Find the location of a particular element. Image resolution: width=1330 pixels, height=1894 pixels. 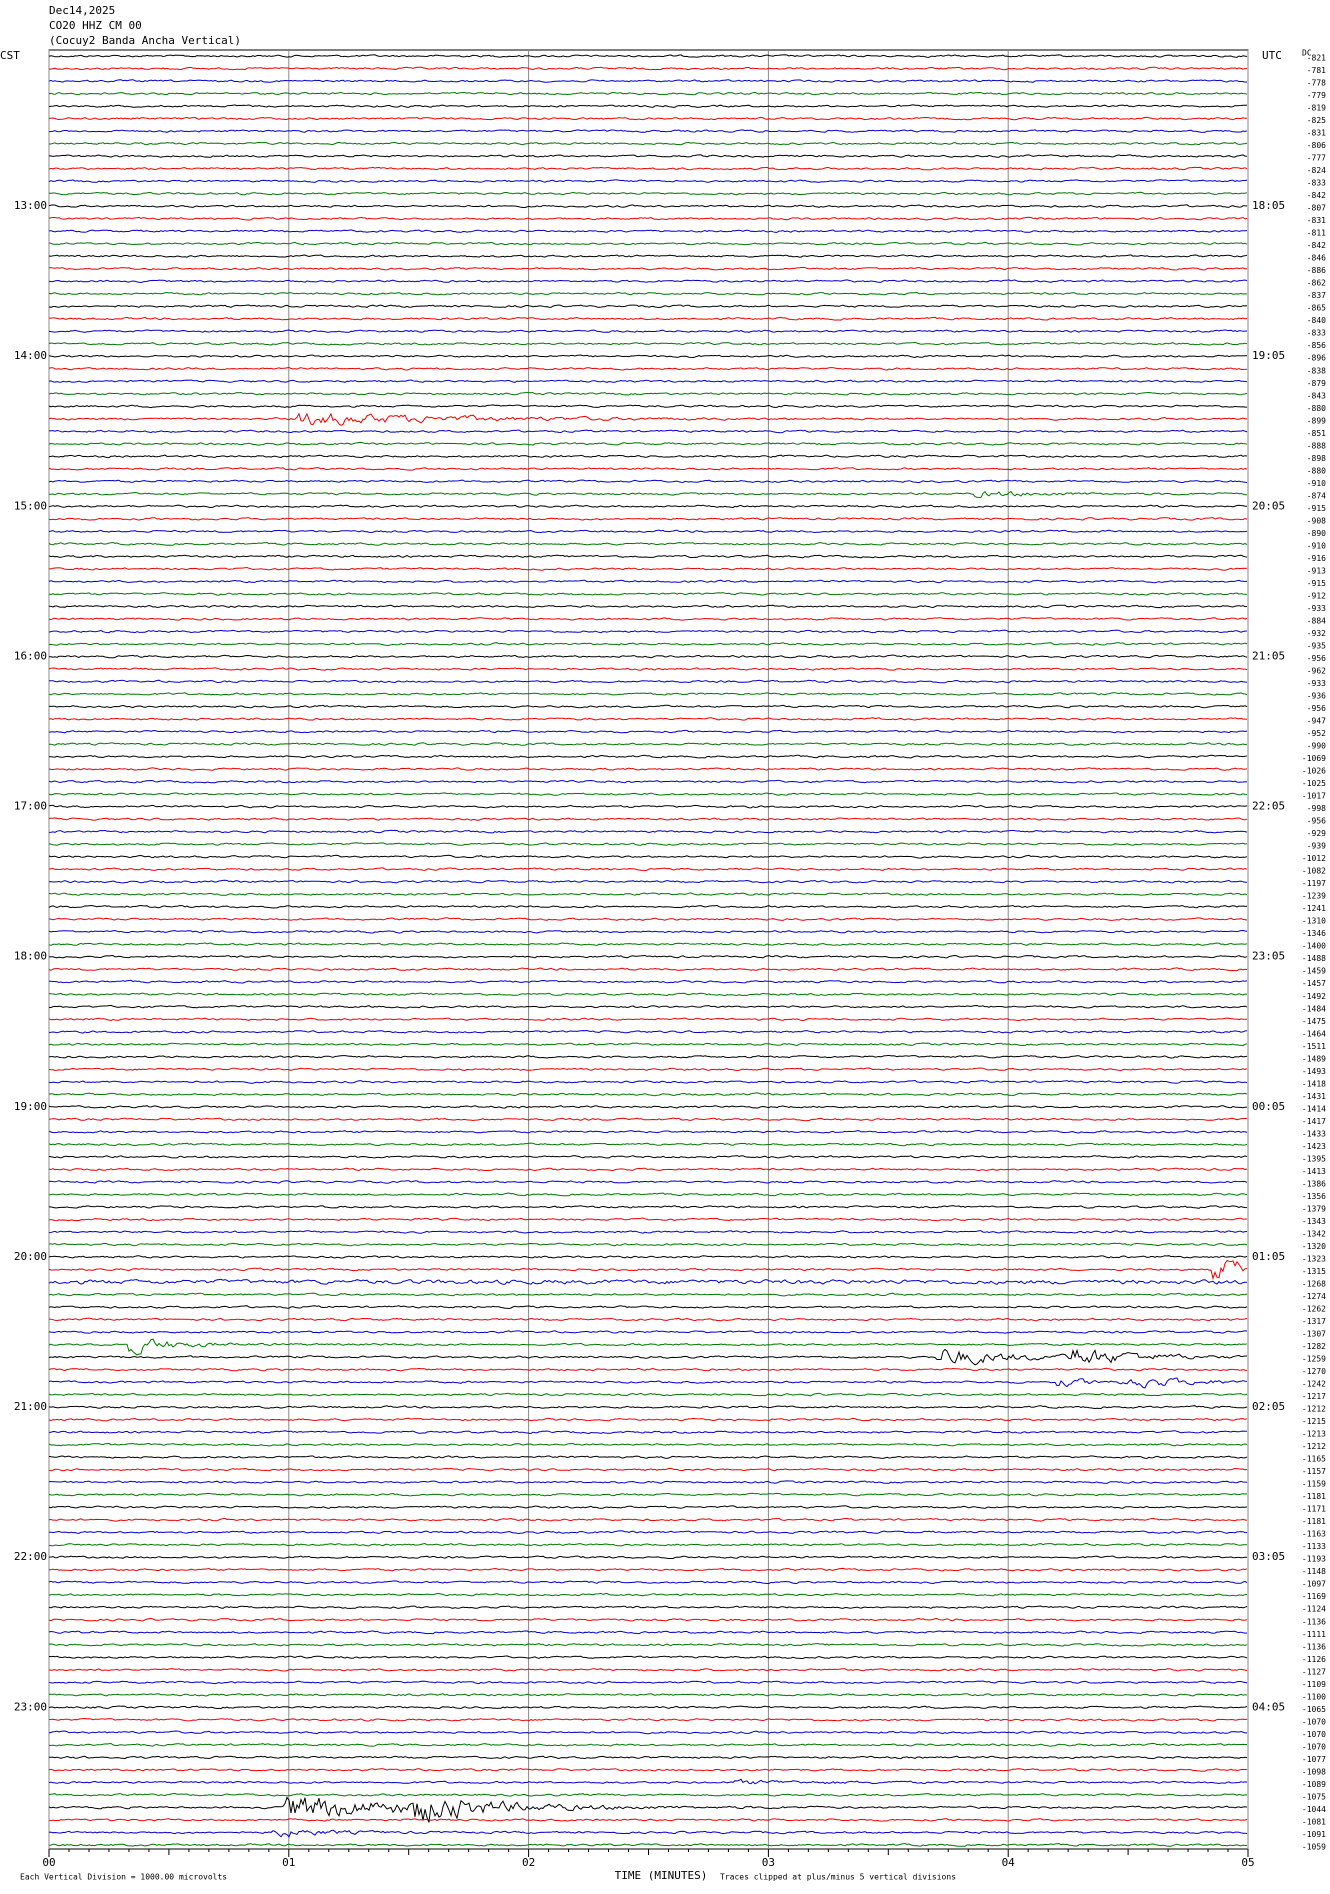

station: CO20 HHZ CM 00 is located at coordinates (95, 25).